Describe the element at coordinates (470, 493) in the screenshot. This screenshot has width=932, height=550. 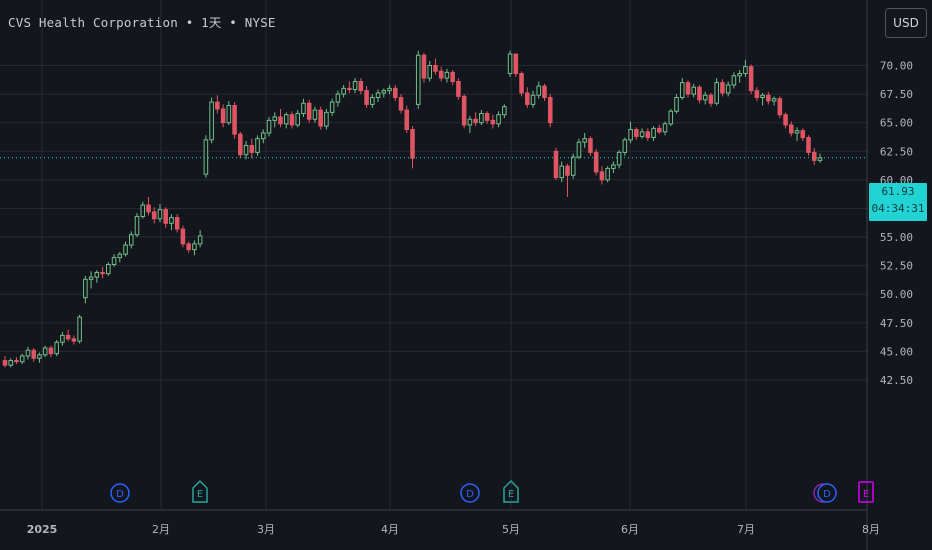
I see `dividend-circle-icon` at that location.